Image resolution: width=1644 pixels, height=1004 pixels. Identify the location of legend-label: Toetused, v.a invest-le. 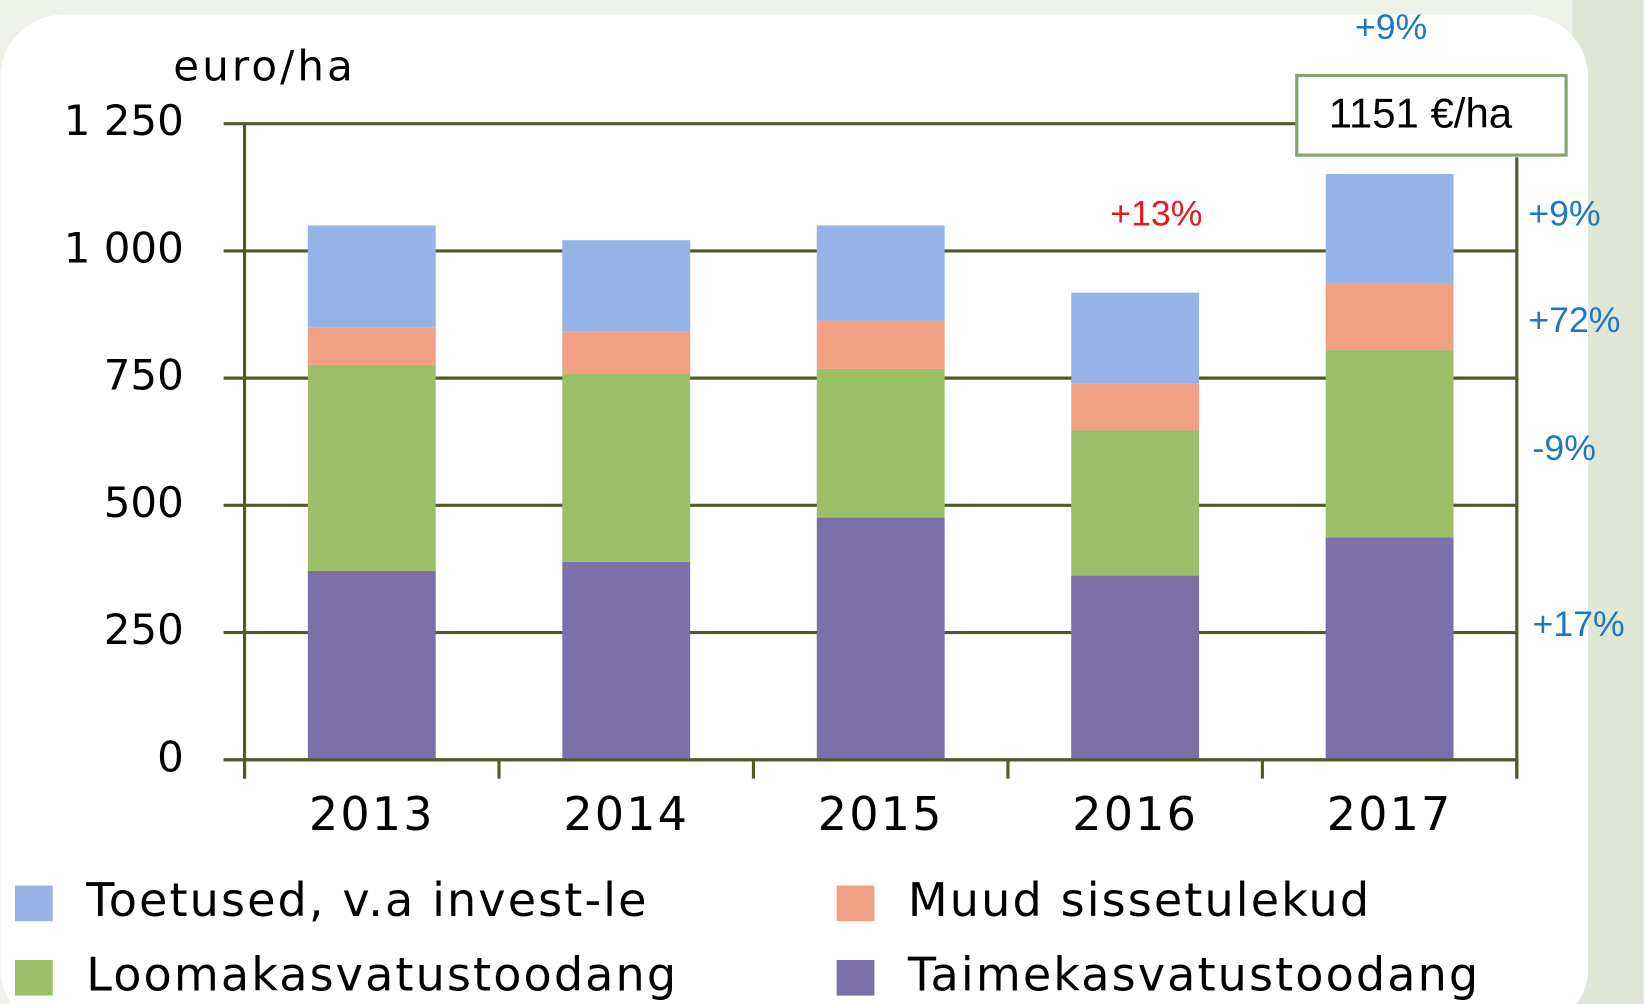
(366, 900).